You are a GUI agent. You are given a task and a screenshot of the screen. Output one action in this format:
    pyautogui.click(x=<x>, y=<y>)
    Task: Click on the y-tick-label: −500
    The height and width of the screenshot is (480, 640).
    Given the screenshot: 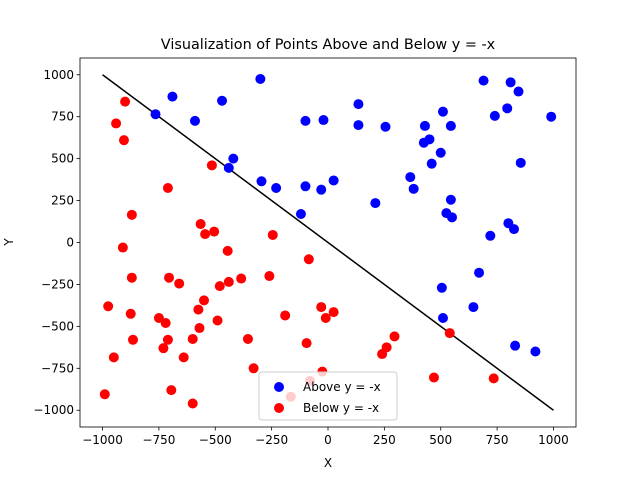 What is the action you would take?
    pyautogui.click(x=57, y=326)
    